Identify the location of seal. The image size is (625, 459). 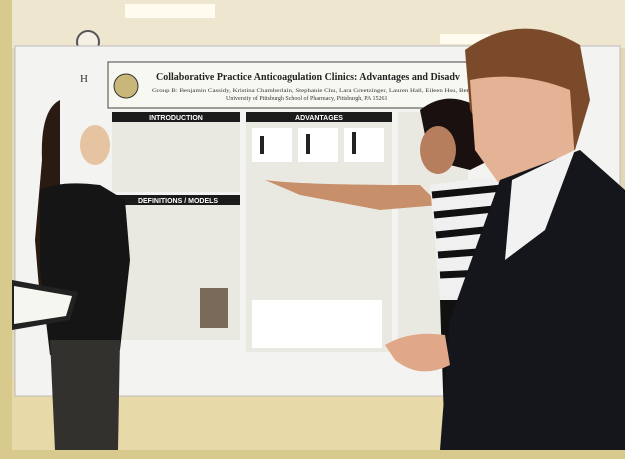
(126, 86).